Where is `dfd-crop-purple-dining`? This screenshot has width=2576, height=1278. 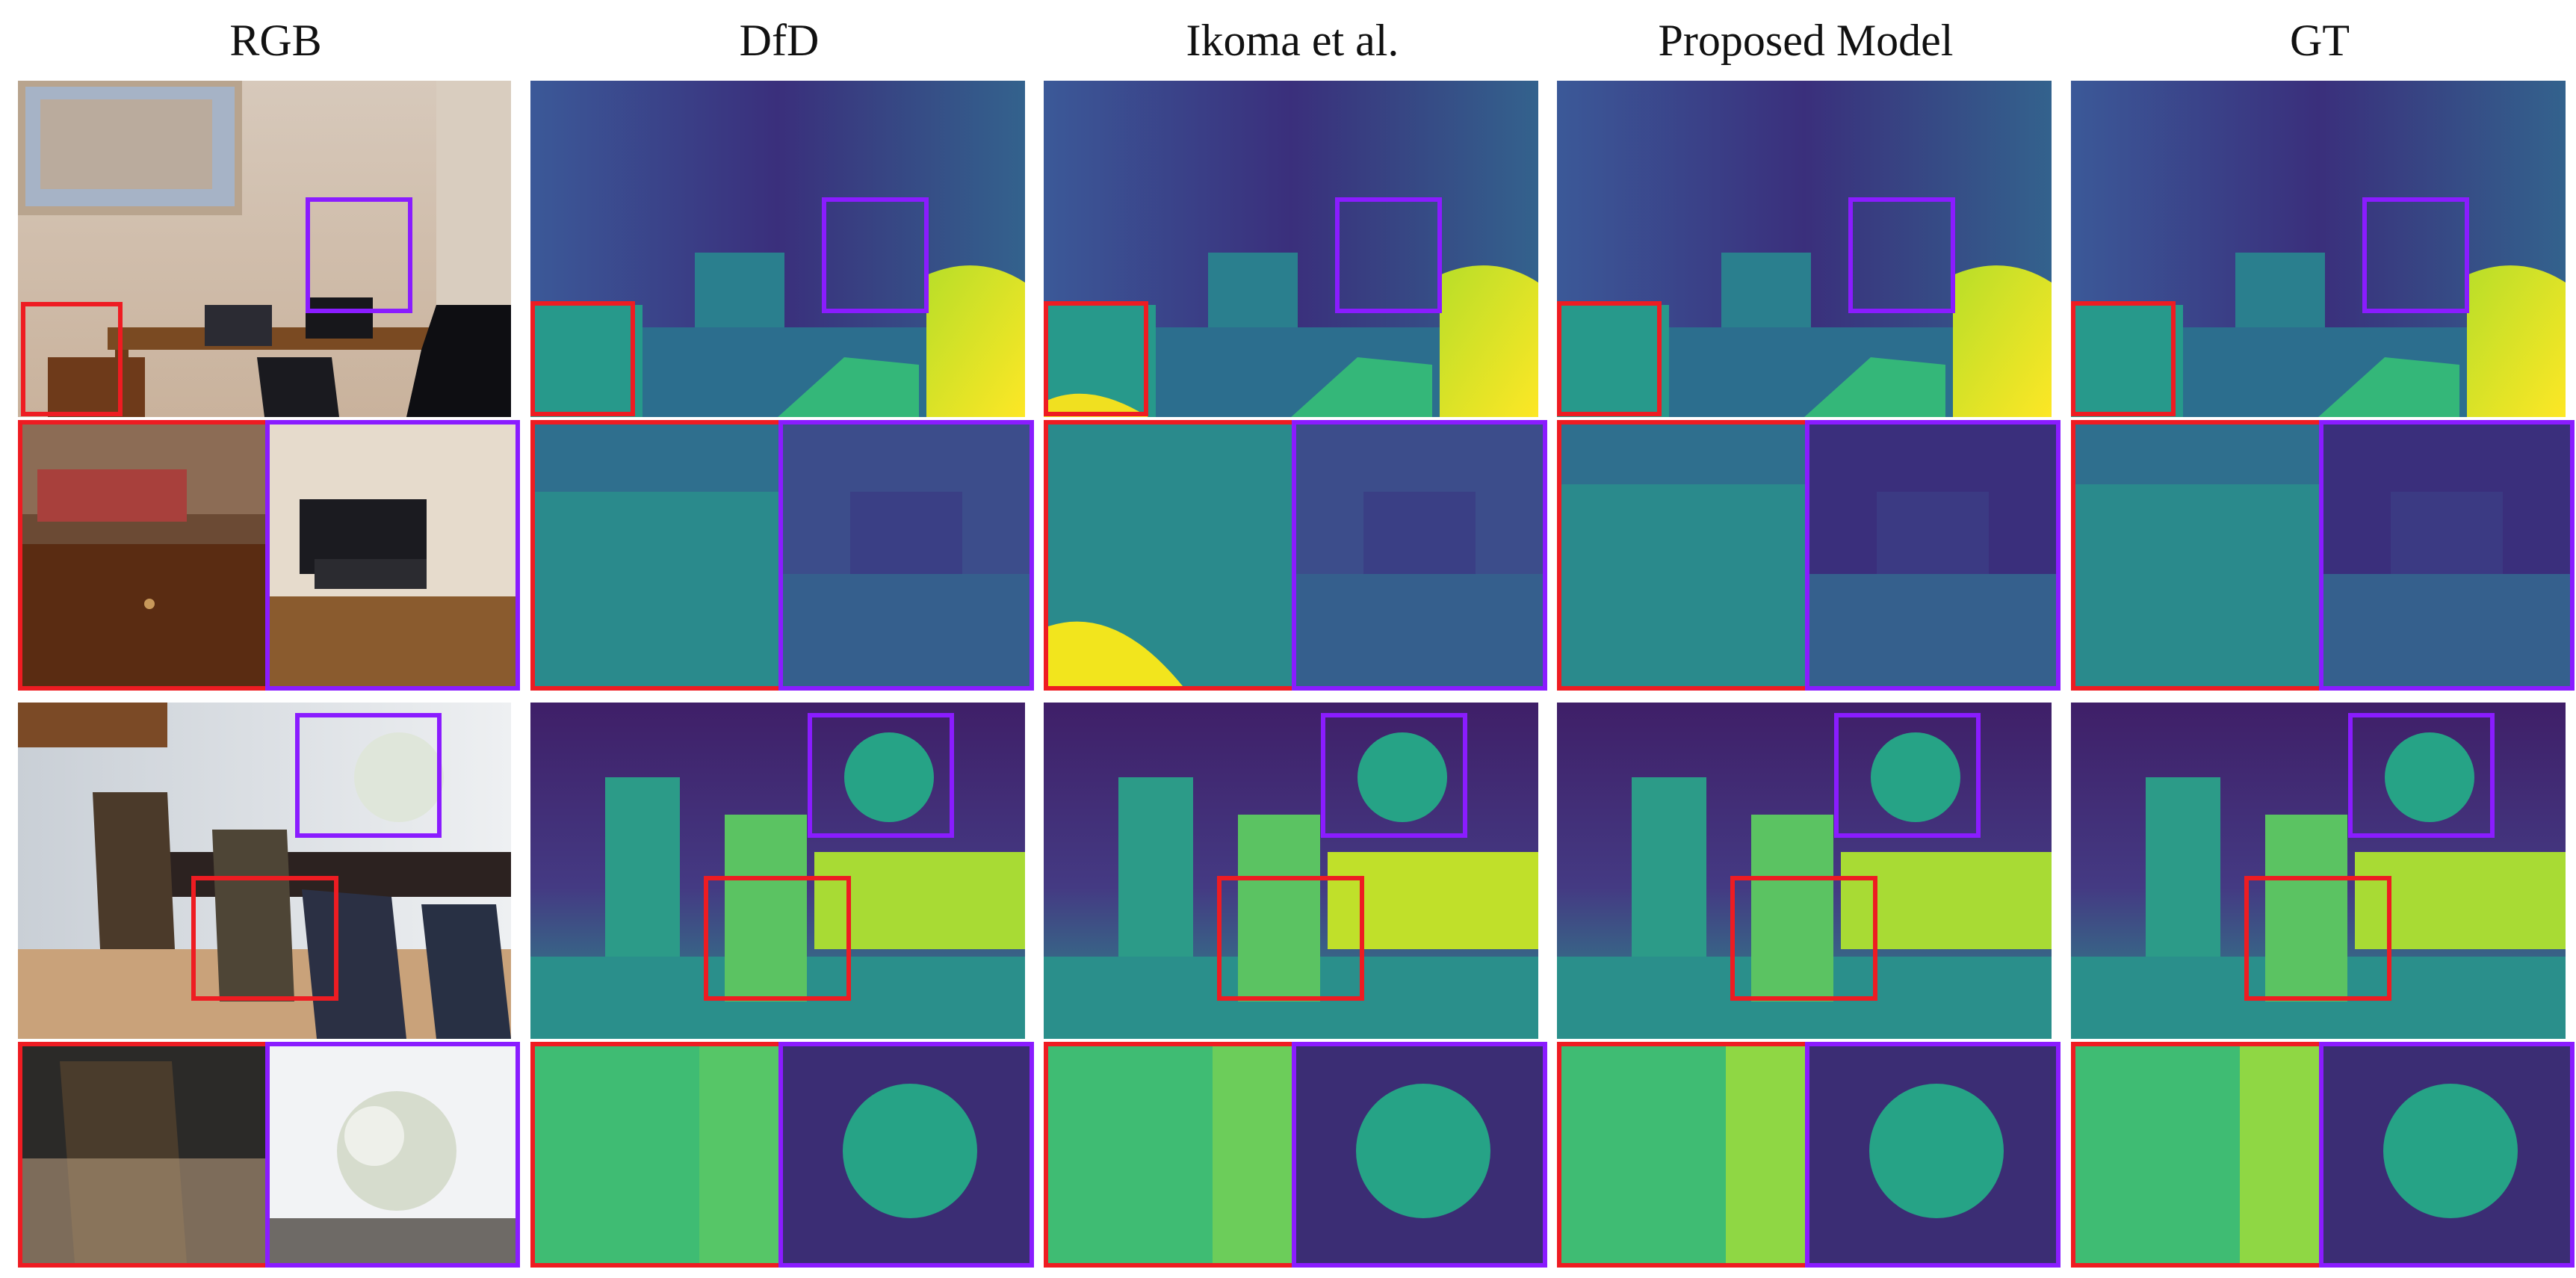 dfd-crop-purple-dining is located at coordinates (906, 1155).